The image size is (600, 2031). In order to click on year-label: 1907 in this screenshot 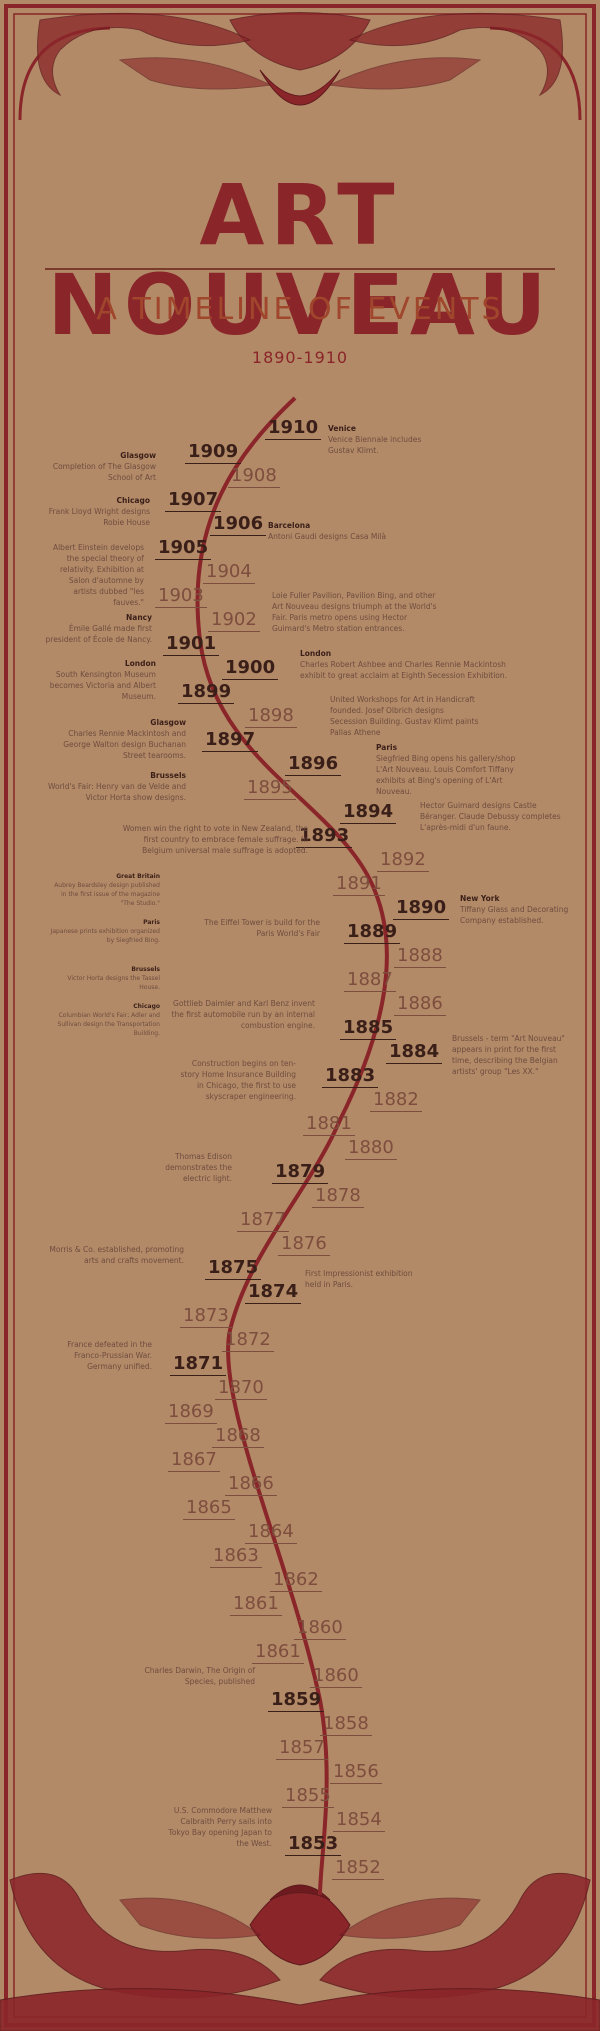, I will do `click(193, 501)`.